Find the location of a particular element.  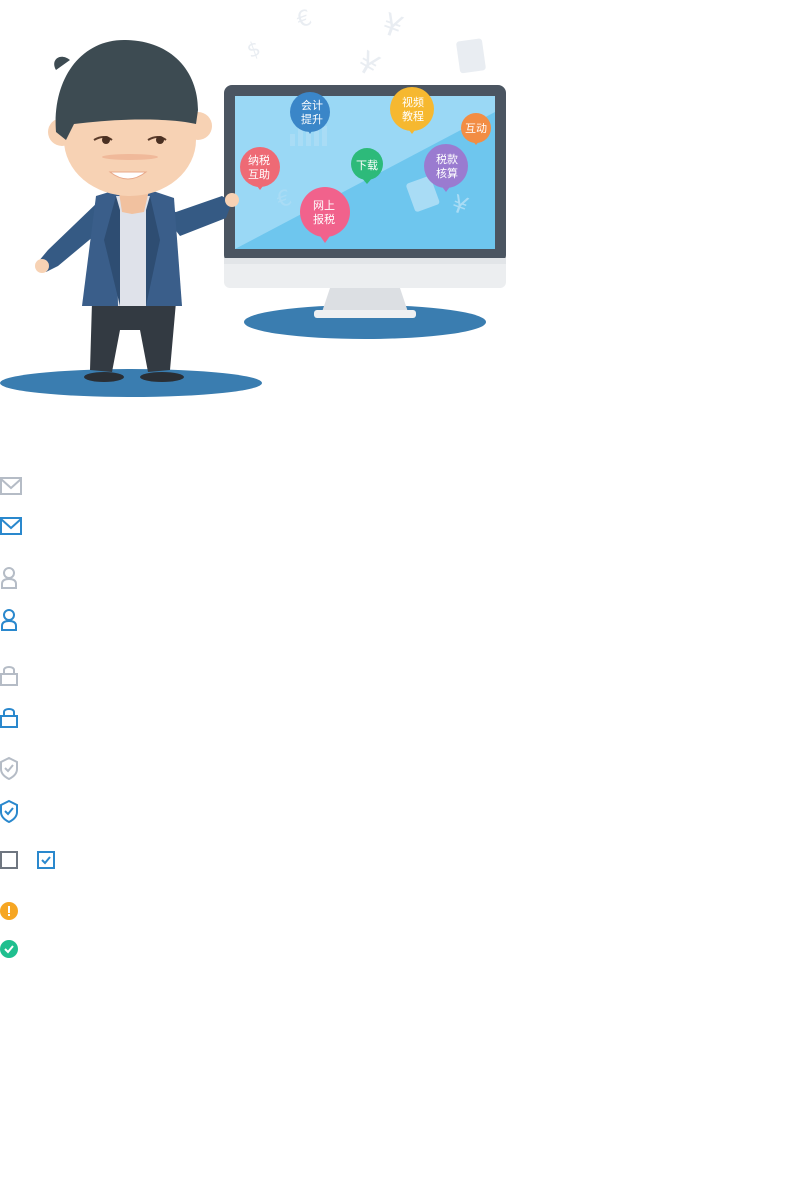

bubble-line: 互助 is located at coordinates (259, 174).